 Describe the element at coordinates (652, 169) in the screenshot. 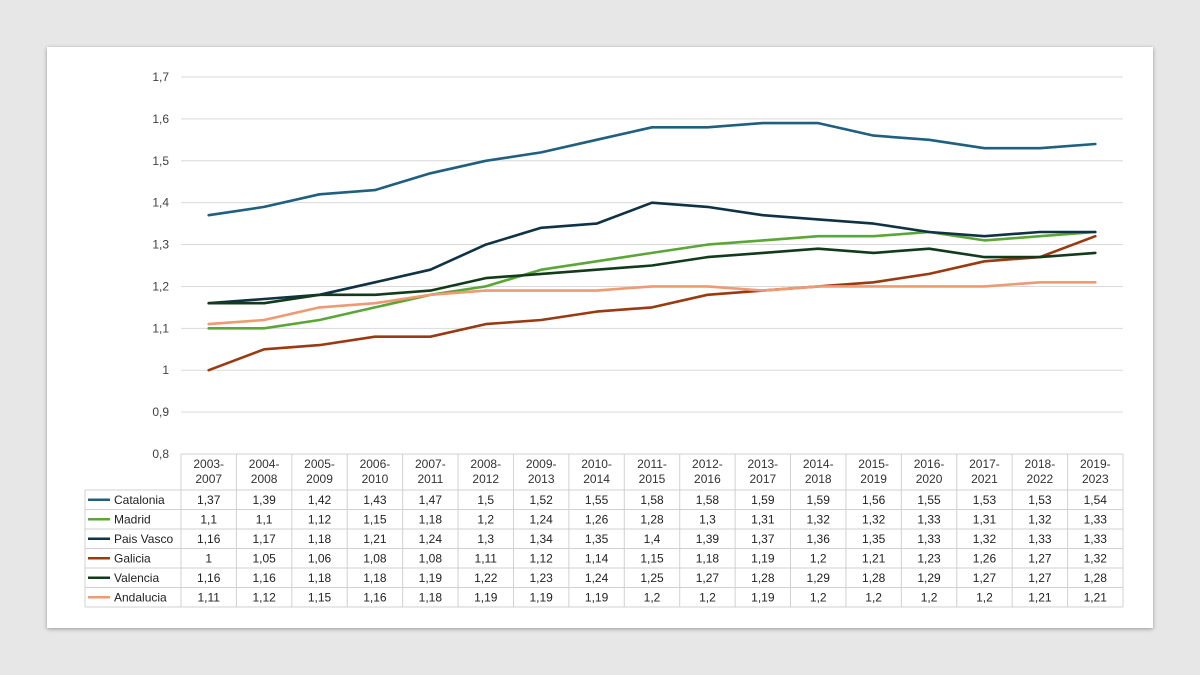

I see `series-line-catalonia` at that location.